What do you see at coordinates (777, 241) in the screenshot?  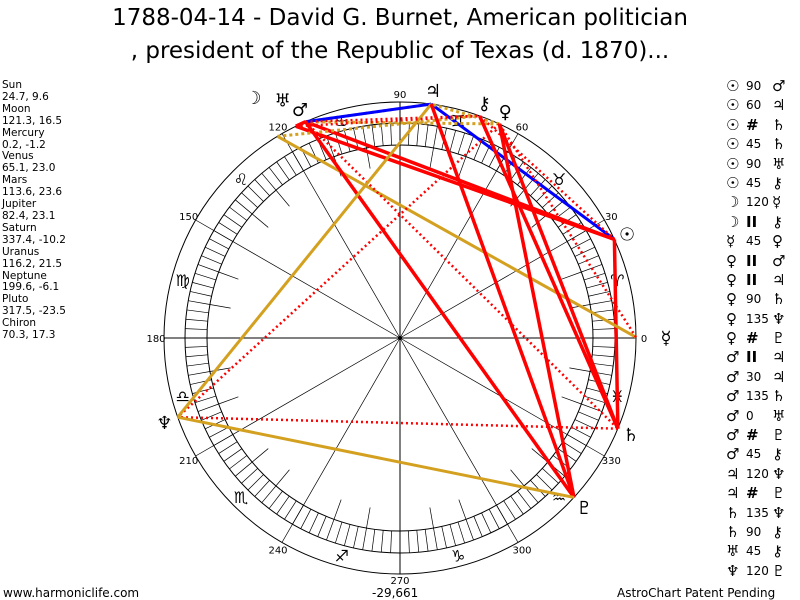 I see `planet-glyph-icon: ♀` at bounding box center [777, 241].